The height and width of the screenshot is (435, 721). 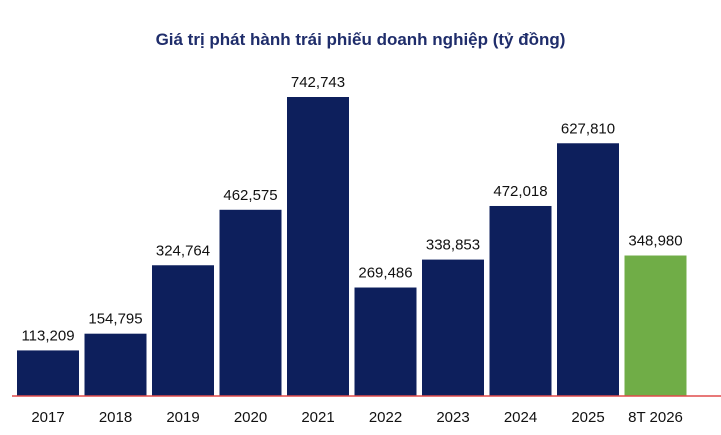 What do you see at coordinates (520, 300) in the screenshot?
I see `bar-2024` at bounding box center [520, 300].